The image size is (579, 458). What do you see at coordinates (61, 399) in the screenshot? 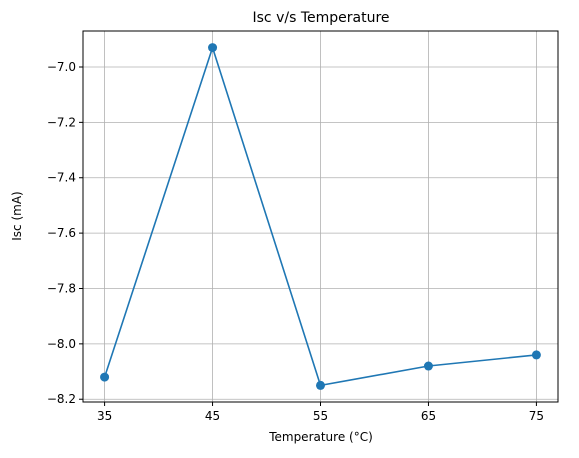
I see `y-tick-label: −8.2` at bounding box center [61, 399].